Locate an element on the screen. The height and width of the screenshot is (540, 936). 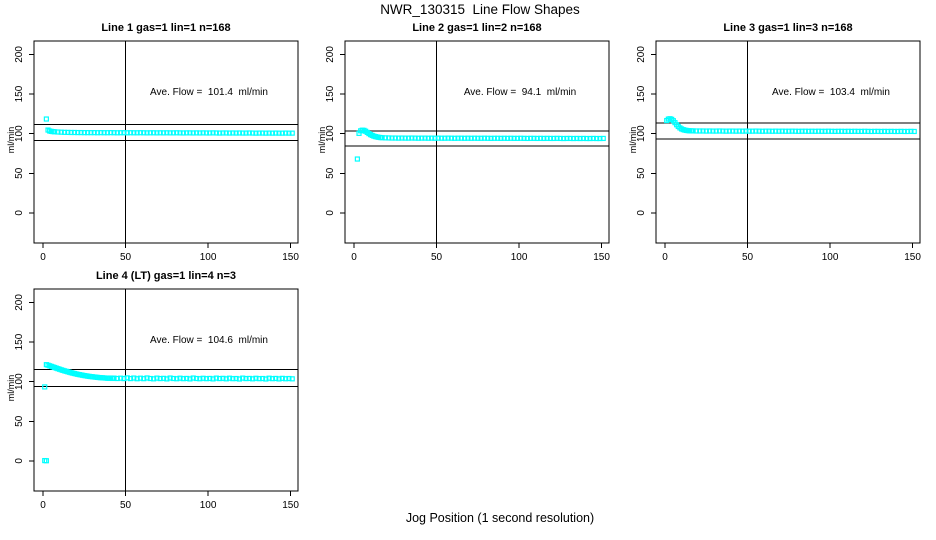
x-tick-label: 150 is located at coordinates (290, 505).